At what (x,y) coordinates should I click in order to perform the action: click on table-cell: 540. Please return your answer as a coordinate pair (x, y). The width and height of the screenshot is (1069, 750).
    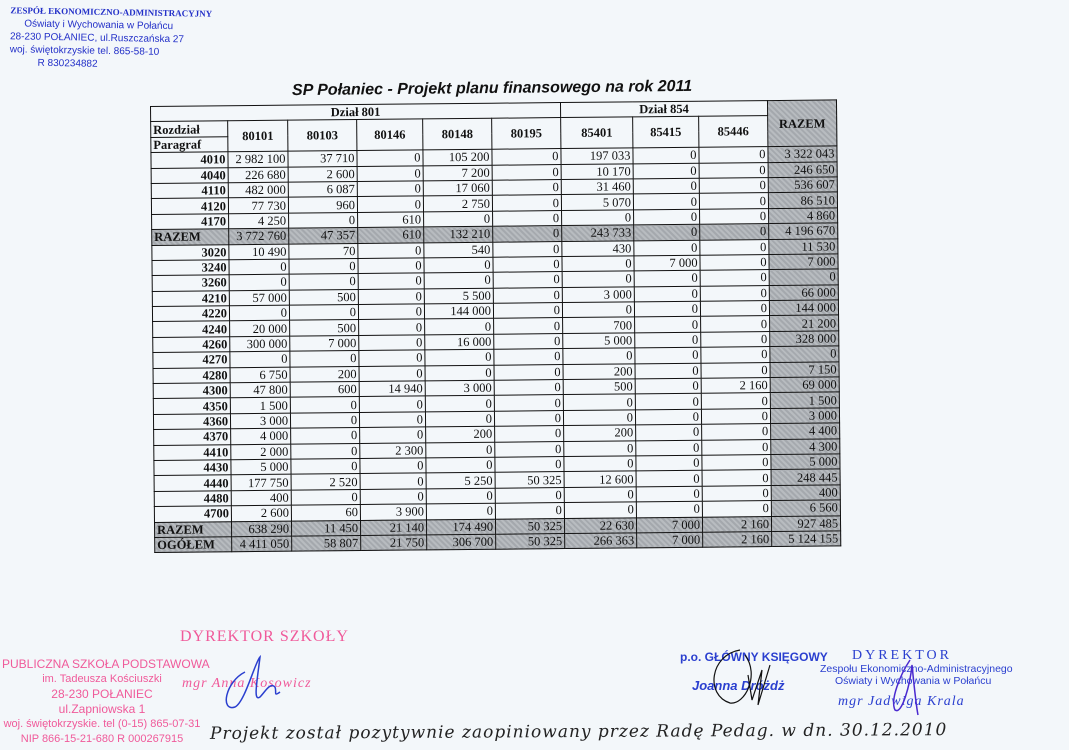
    Looking at the image, I should click on (458, 249).